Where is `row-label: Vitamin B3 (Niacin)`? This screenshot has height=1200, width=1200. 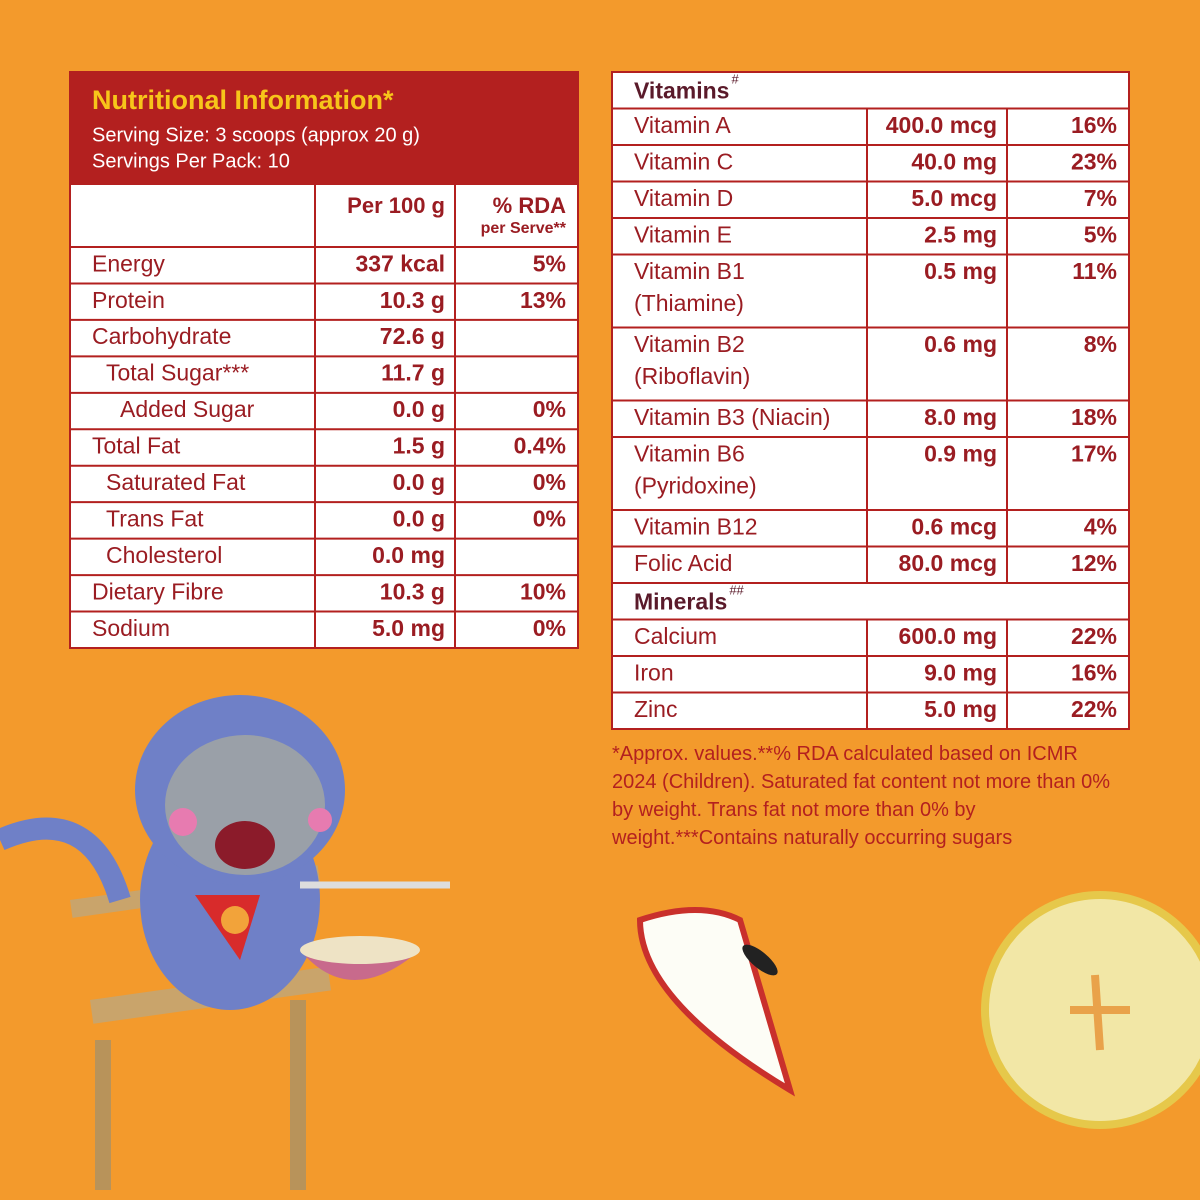
row-label: Vitamin B3 (Niacin) is located at coordinates (732, 417).